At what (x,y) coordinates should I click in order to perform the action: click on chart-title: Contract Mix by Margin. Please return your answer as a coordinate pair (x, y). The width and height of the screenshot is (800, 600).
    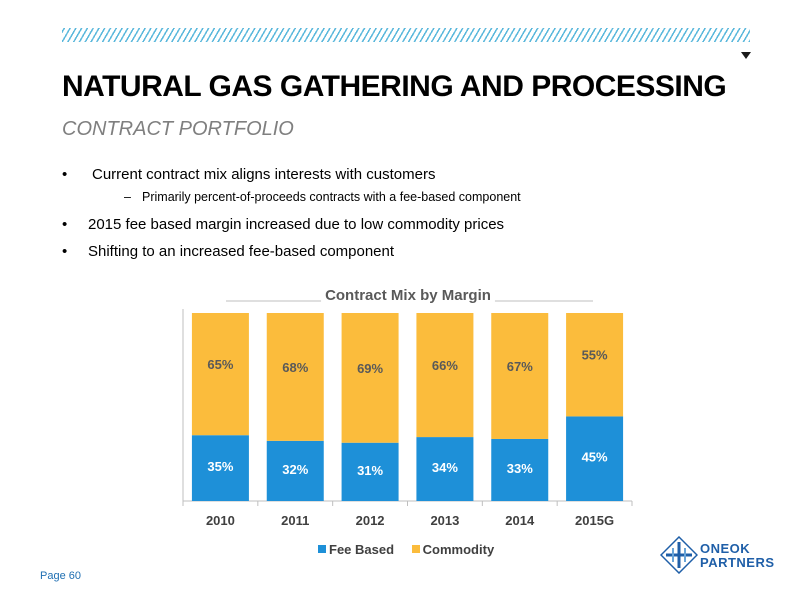
    Looking at the image, I should click on (408, 295).